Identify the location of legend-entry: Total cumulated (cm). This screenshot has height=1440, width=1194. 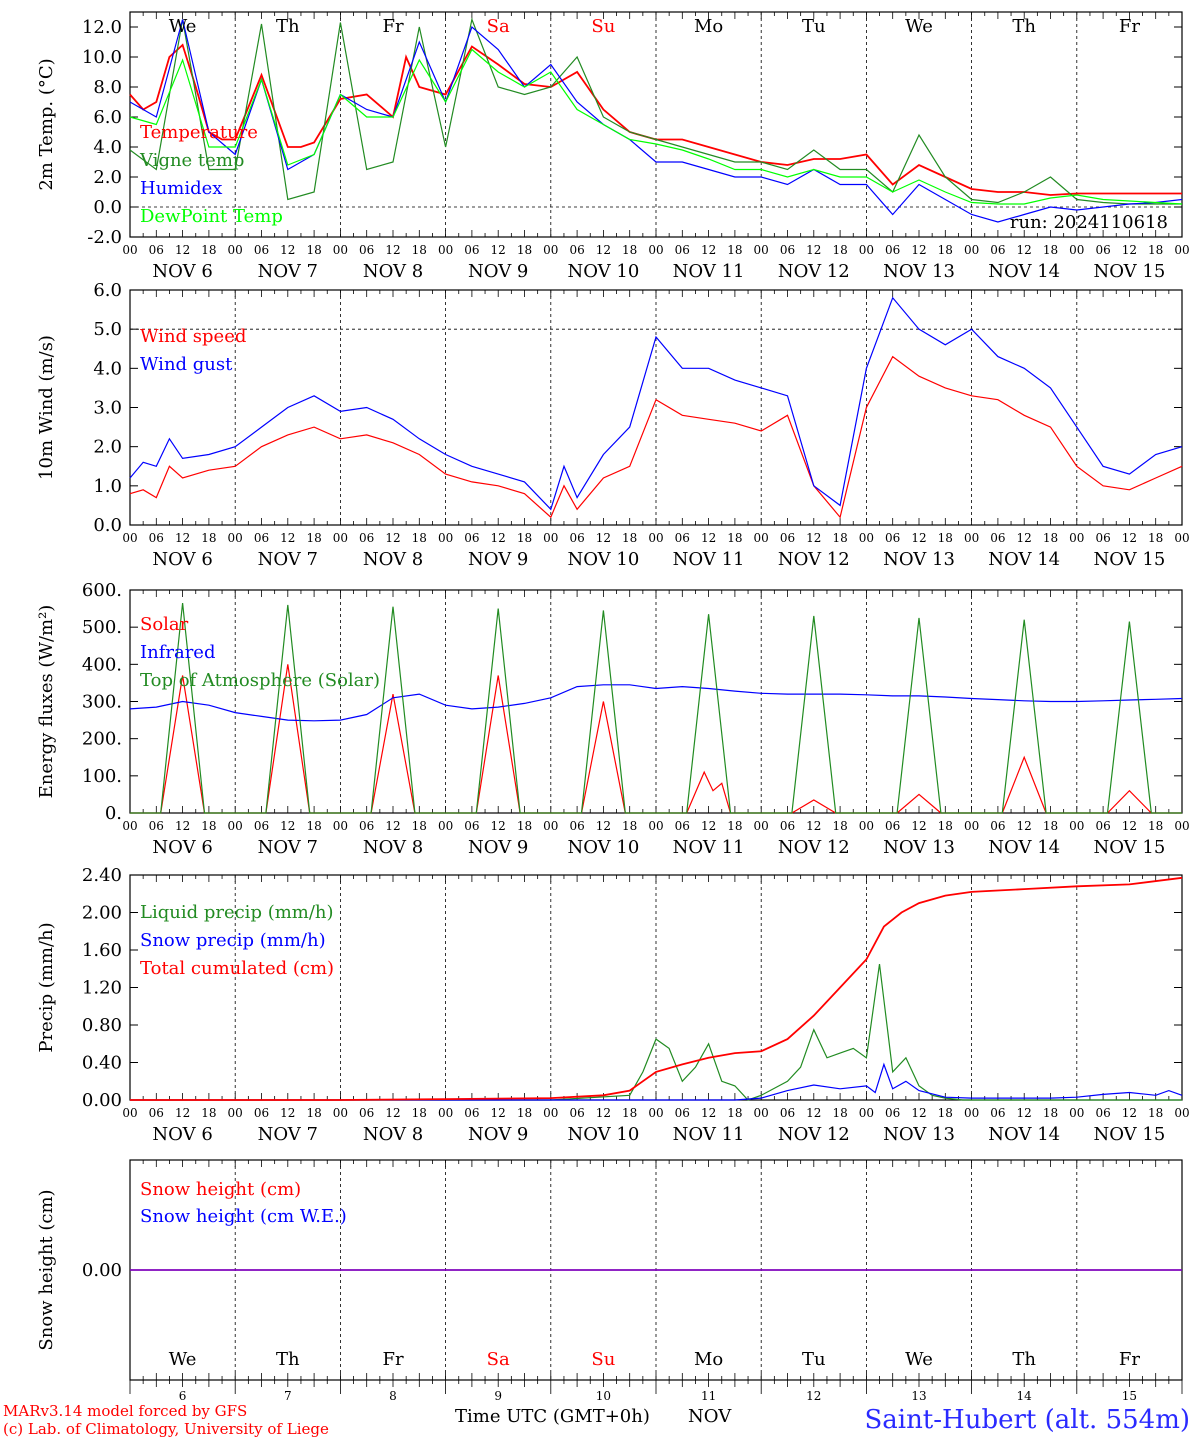
(237, 968).